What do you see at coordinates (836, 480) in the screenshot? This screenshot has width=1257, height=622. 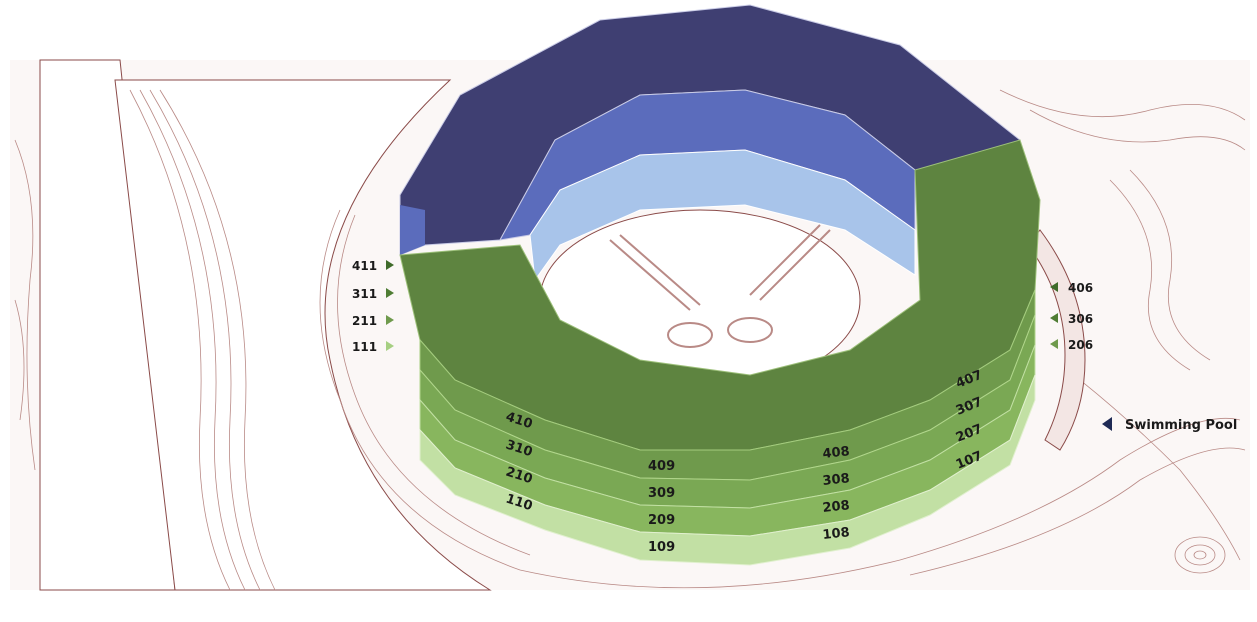 I see `unit-label: 308` at bounding box center [836, 480].